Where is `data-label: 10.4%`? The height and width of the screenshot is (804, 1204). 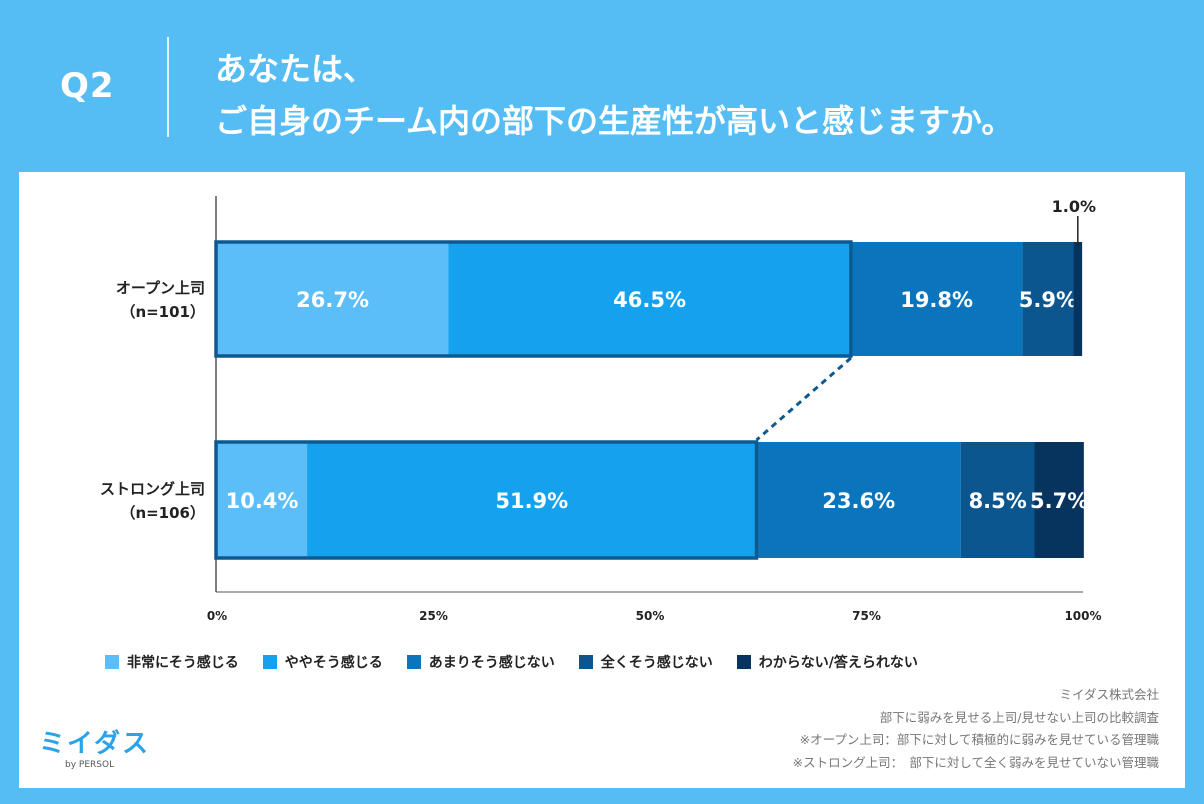
data-label: 10.4% is located at coordinates (262, 501).